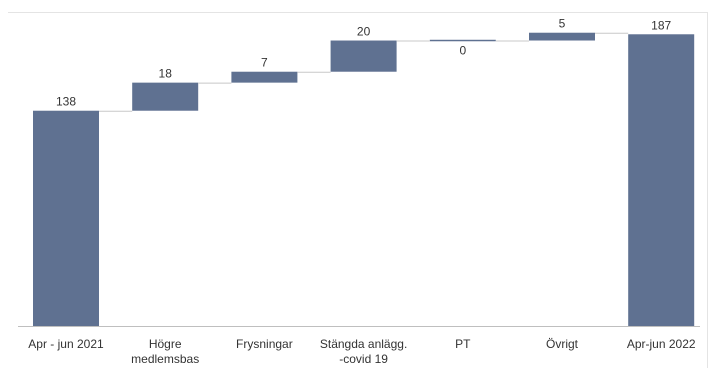 The image size is (710, 370). I want to click on data-label-1: 18, so click(166, 74).